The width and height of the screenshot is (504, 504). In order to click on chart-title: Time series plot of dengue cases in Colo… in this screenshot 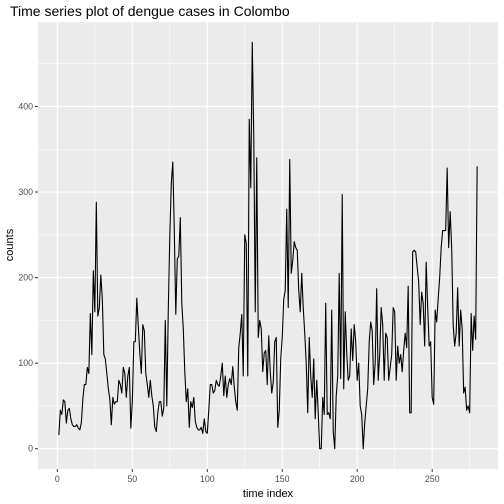, I will do `click(150, 11)`.